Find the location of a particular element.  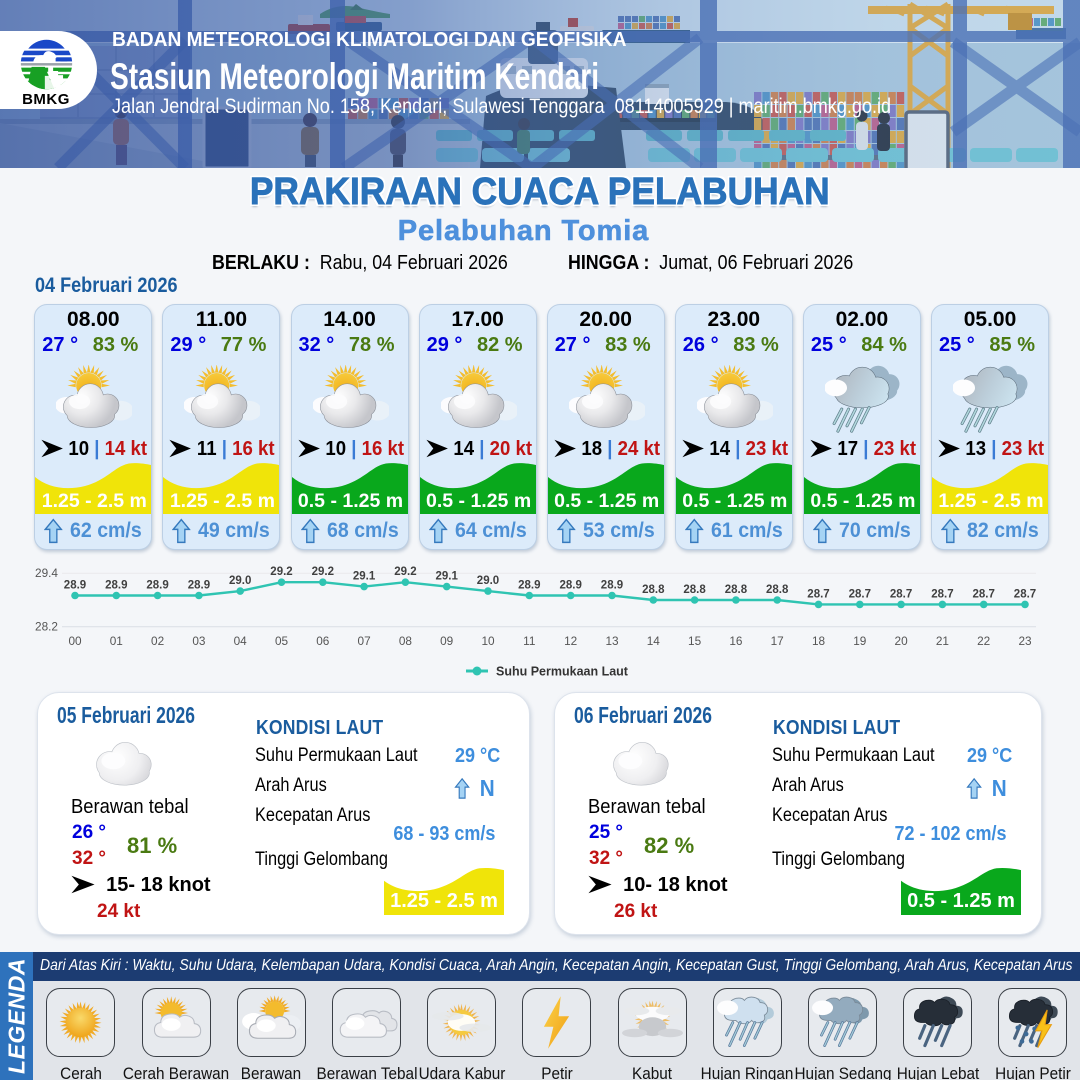

svg-text: 18 is located at coordinates (819, 641).